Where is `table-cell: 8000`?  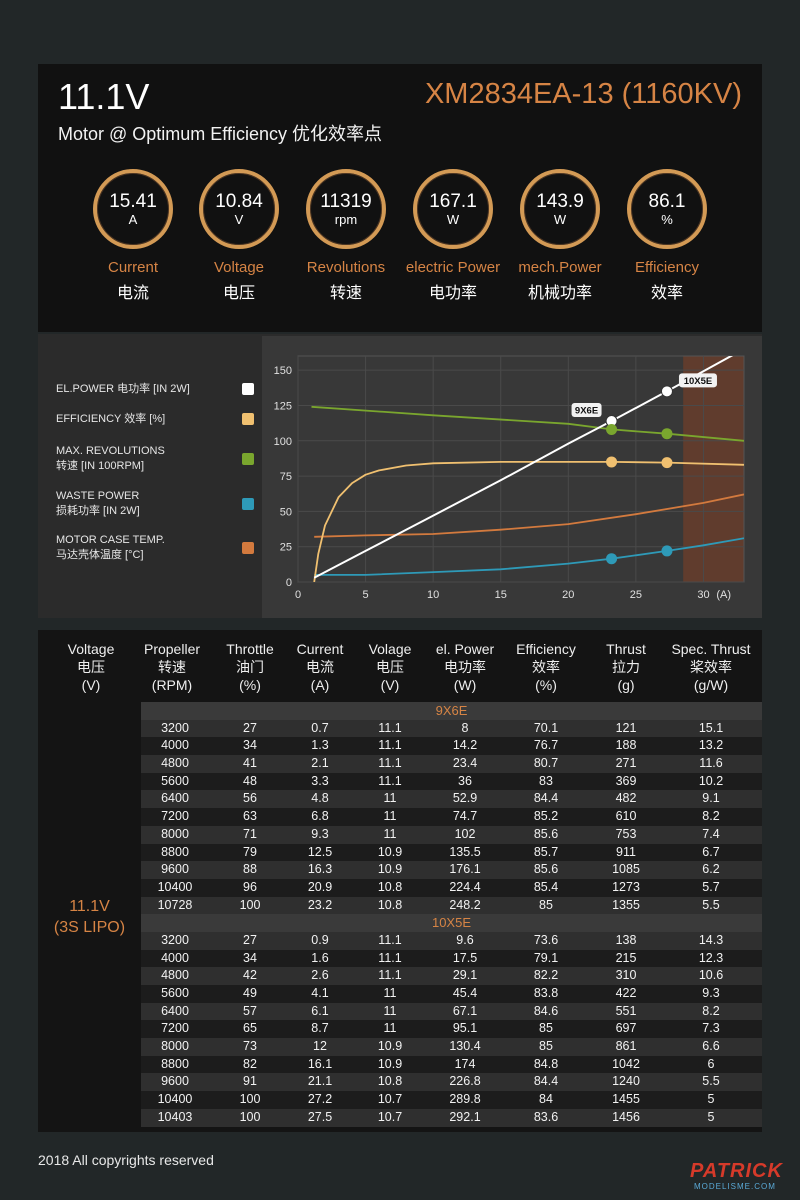 table-cell: 8000 is located at coordinates (175, 1046).